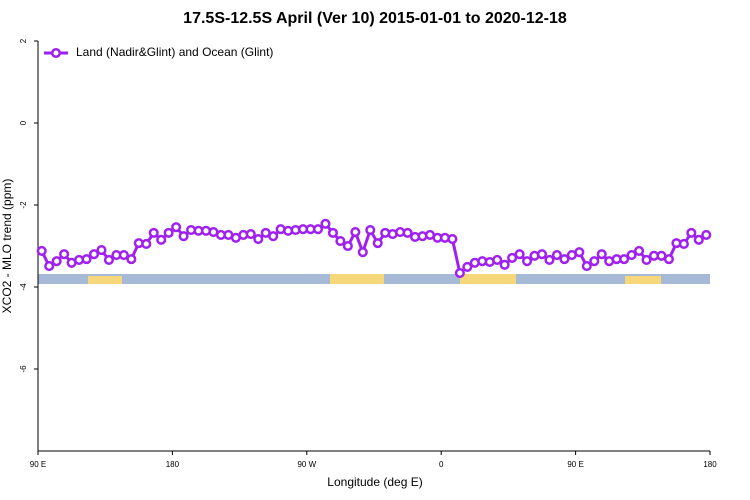 This screenshot has height=500, width=750. I want to click on y-tick-label: 2, so click(23, 40).